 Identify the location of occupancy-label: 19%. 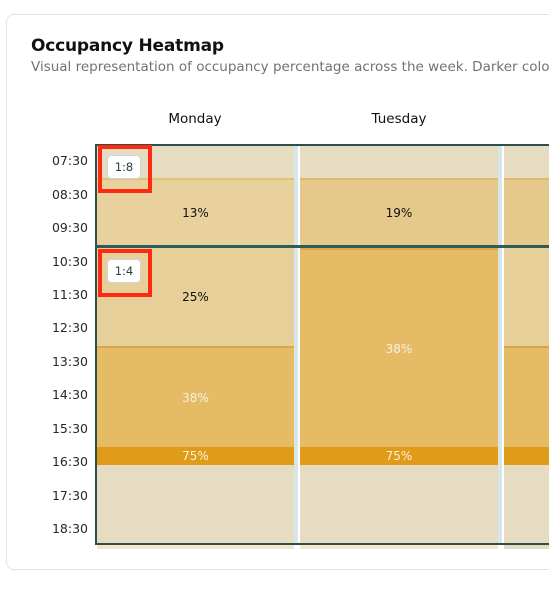
(399, 212).